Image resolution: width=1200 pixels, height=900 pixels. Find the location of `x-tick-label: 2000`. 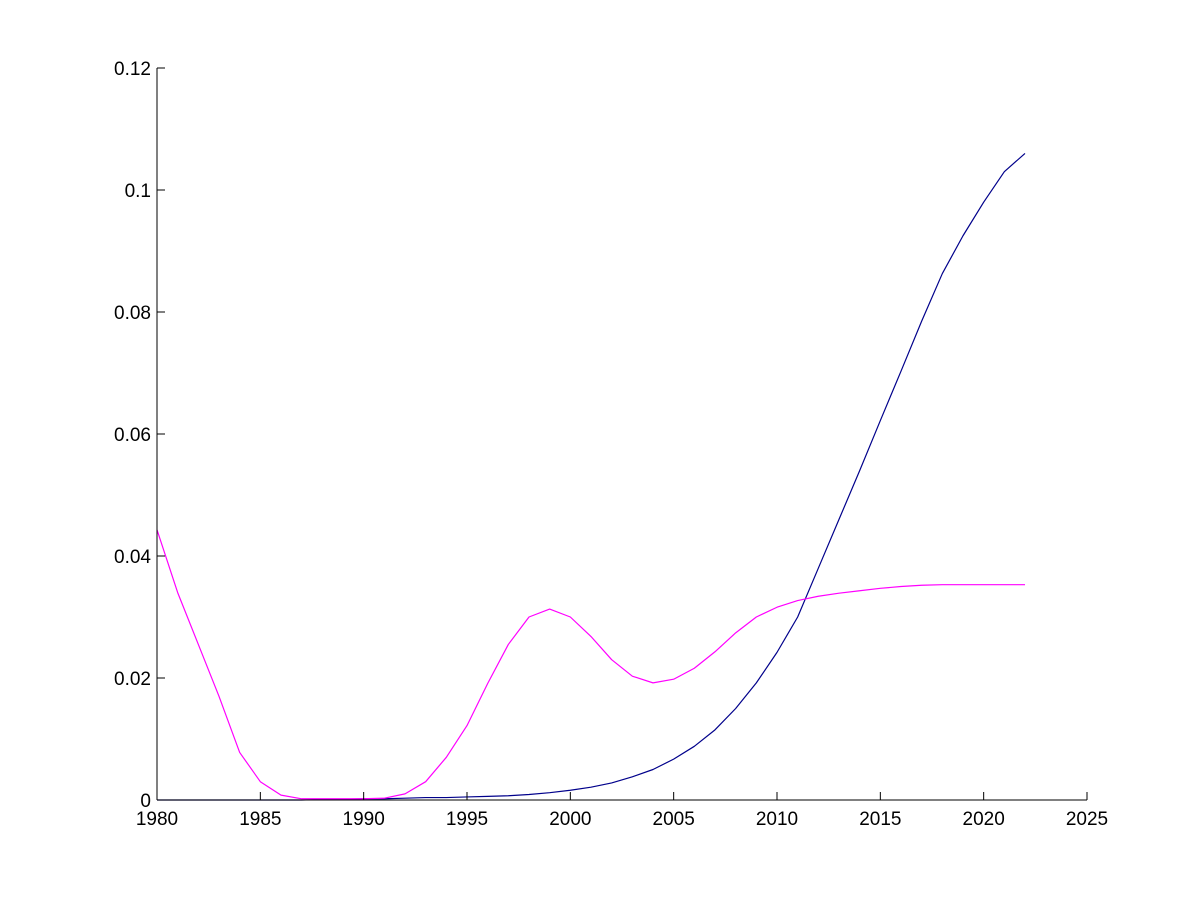

x-tick-label: 2000 is located at coordinates (570, 819).